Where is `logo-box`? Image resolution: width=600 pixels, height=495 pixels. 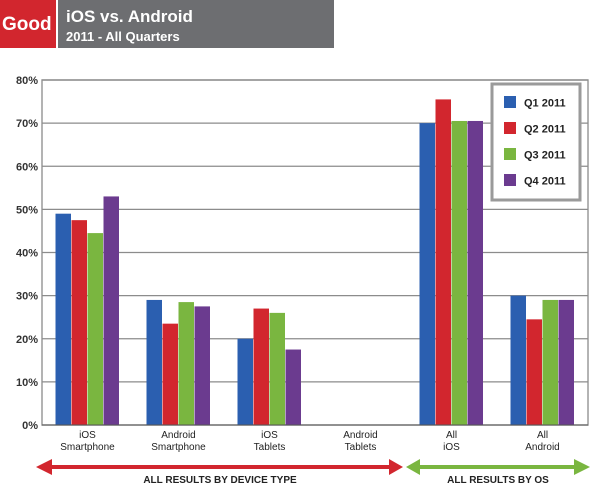
logo-box is located at coordinates (28, 24).